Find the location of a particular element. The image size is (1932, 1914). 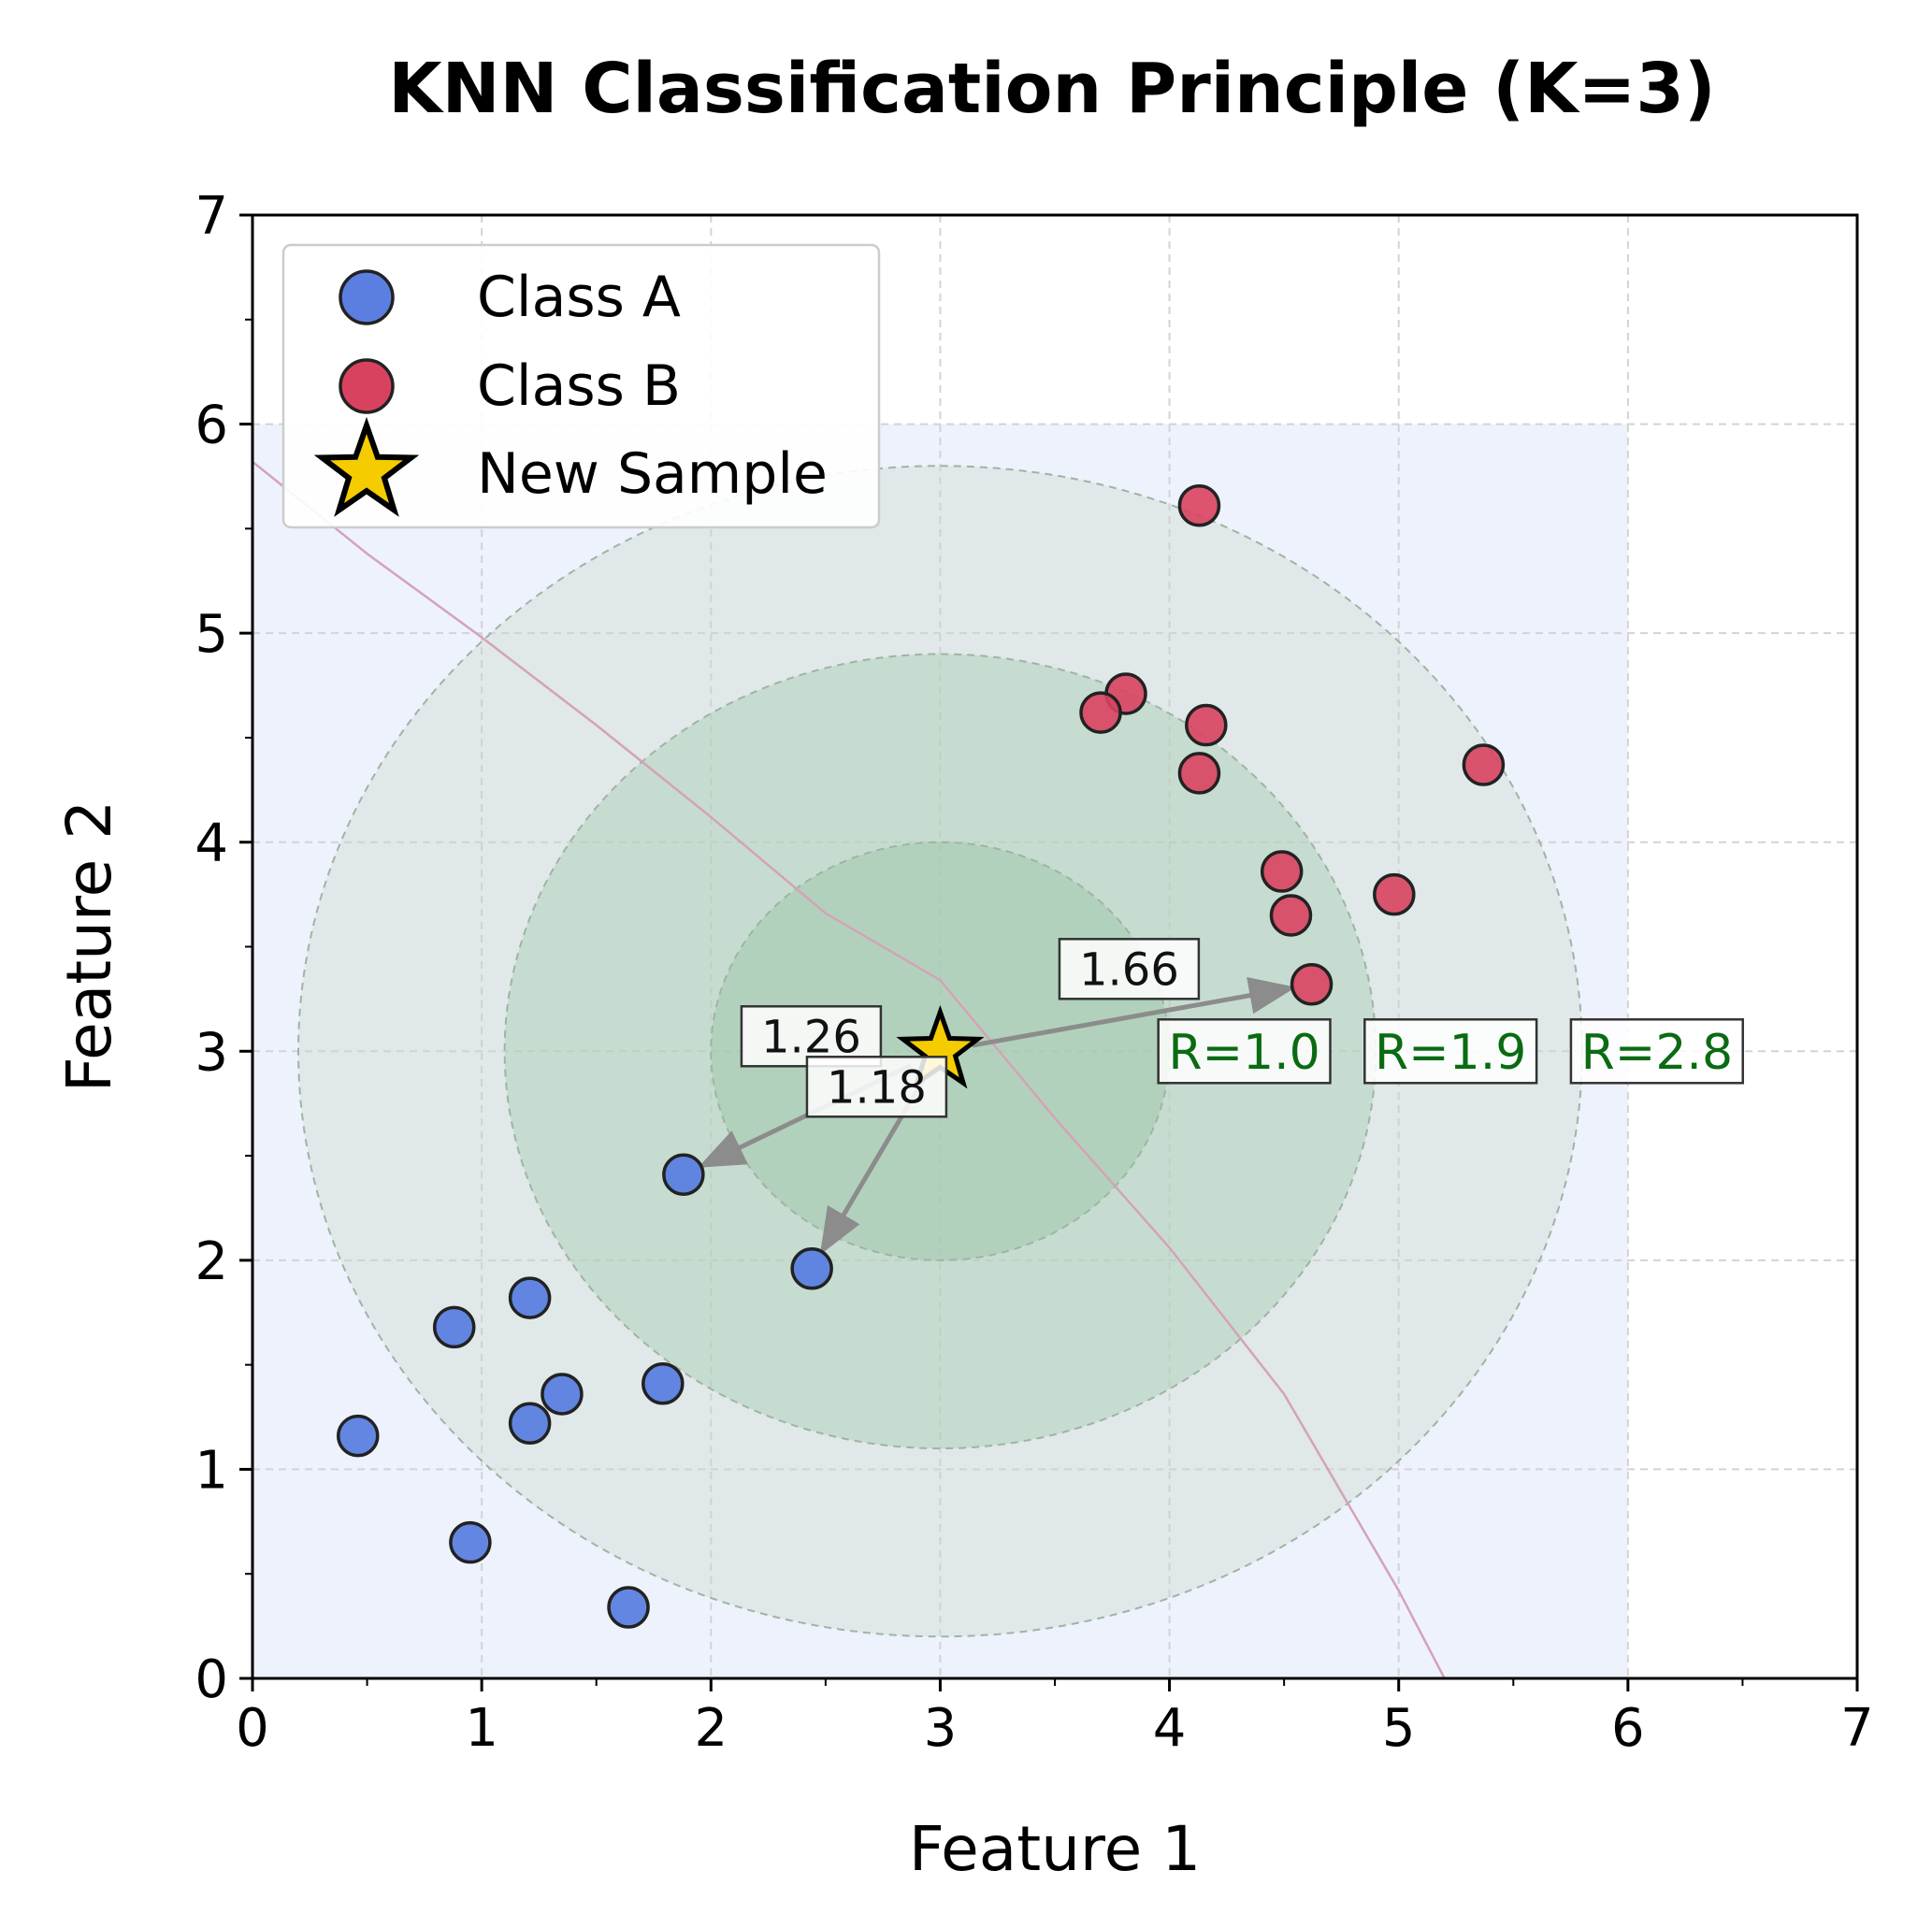

chart-title: KNN Classification Principle (K=3) is located at coordinates (1051, 89).